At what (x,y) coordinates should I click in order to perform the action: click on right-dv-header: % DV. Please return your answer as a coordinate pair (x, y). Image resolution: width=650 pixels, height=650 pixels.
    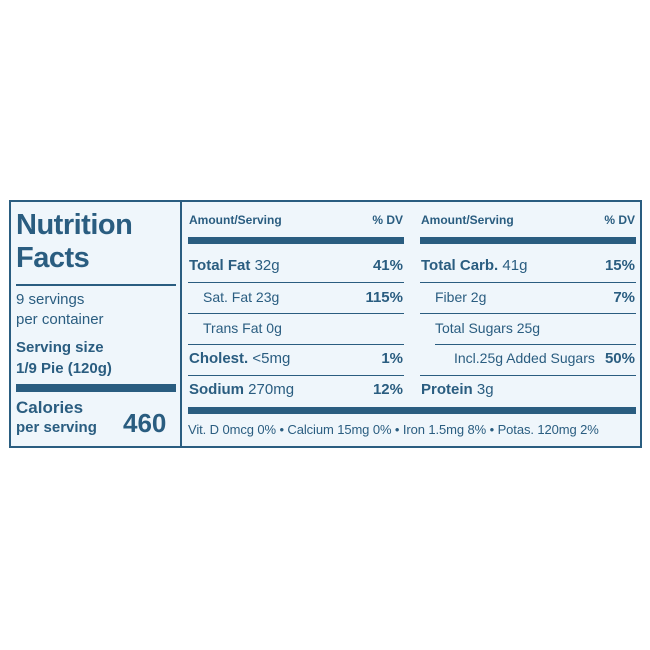
    Looking at the image, I should click on (619, 220).